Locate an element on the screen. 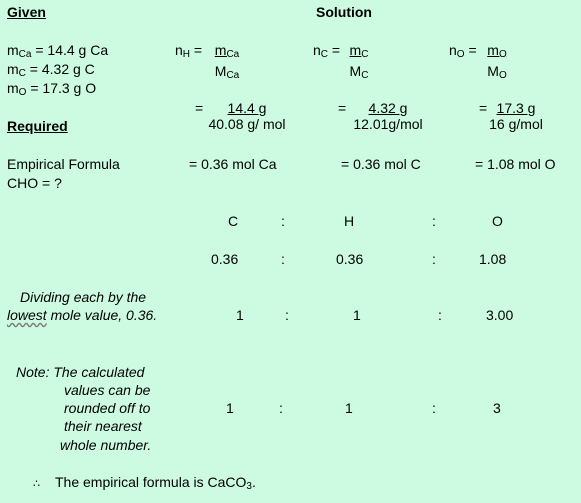  dividing-line2: lowest mole value, 0.36. is located at coordinates (82, 315).